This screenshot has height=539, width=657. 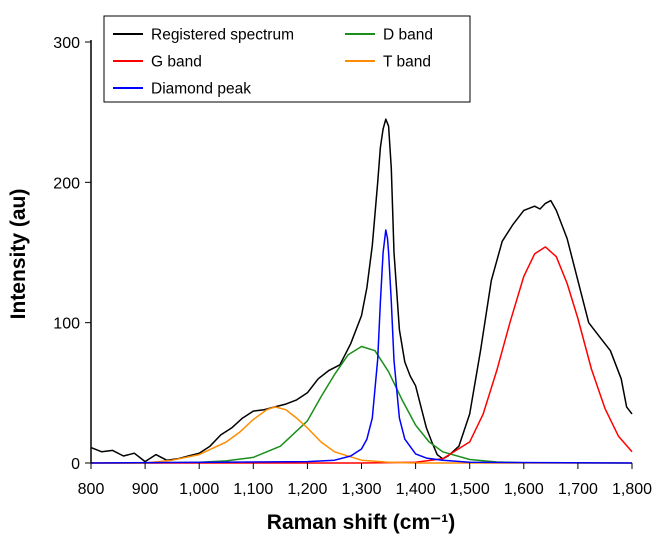 I want to click on x-tick-label: 1,500, so click(x=470, y=489).